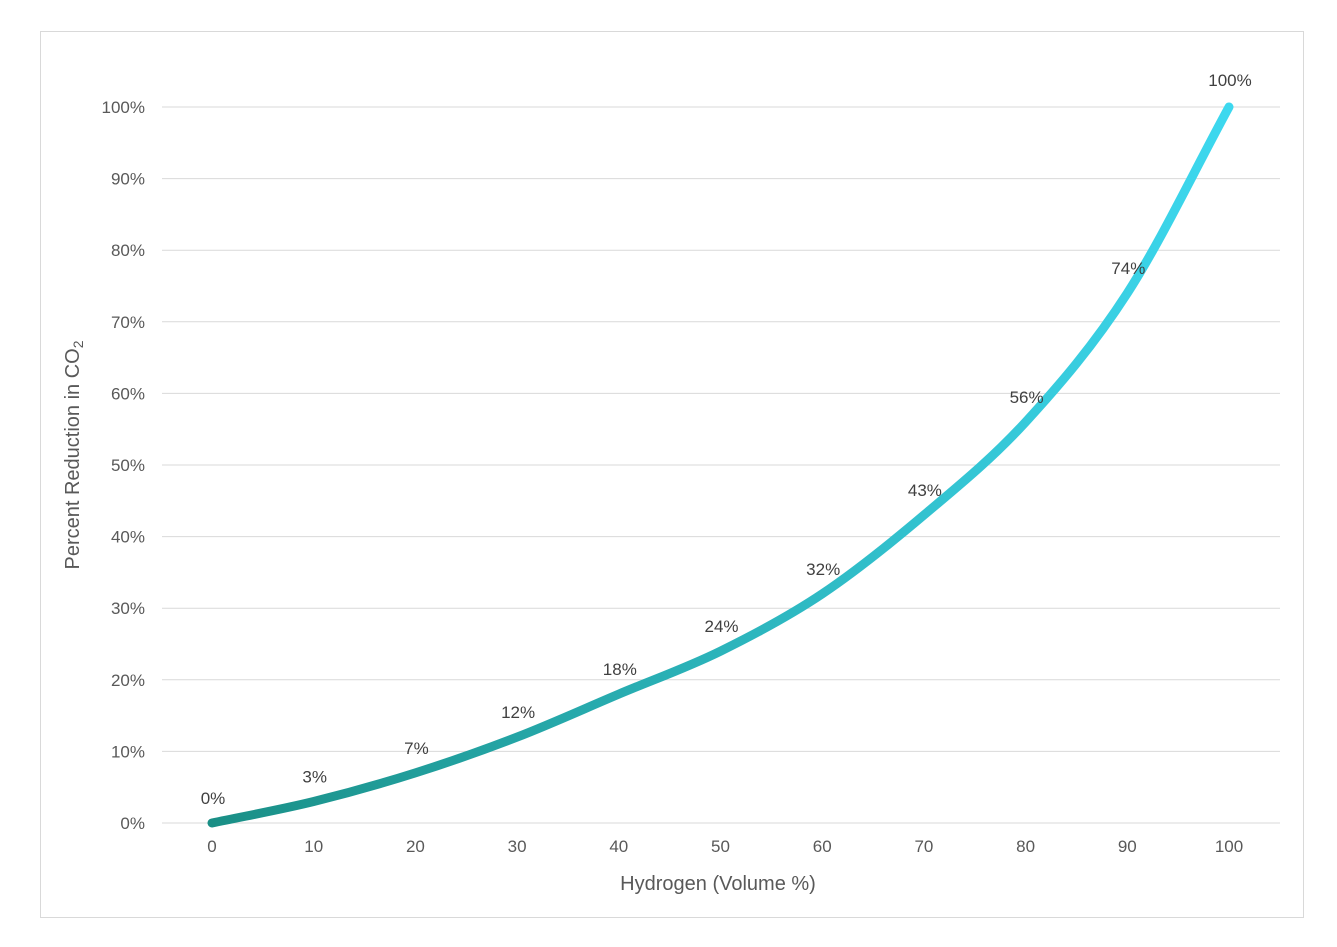 This screenshot has width=1337, height=947. What do you see at coordinates (1229, 846) in the screenshot?
I see `x-tick-label: 100` at bounding box center [1229, 846].